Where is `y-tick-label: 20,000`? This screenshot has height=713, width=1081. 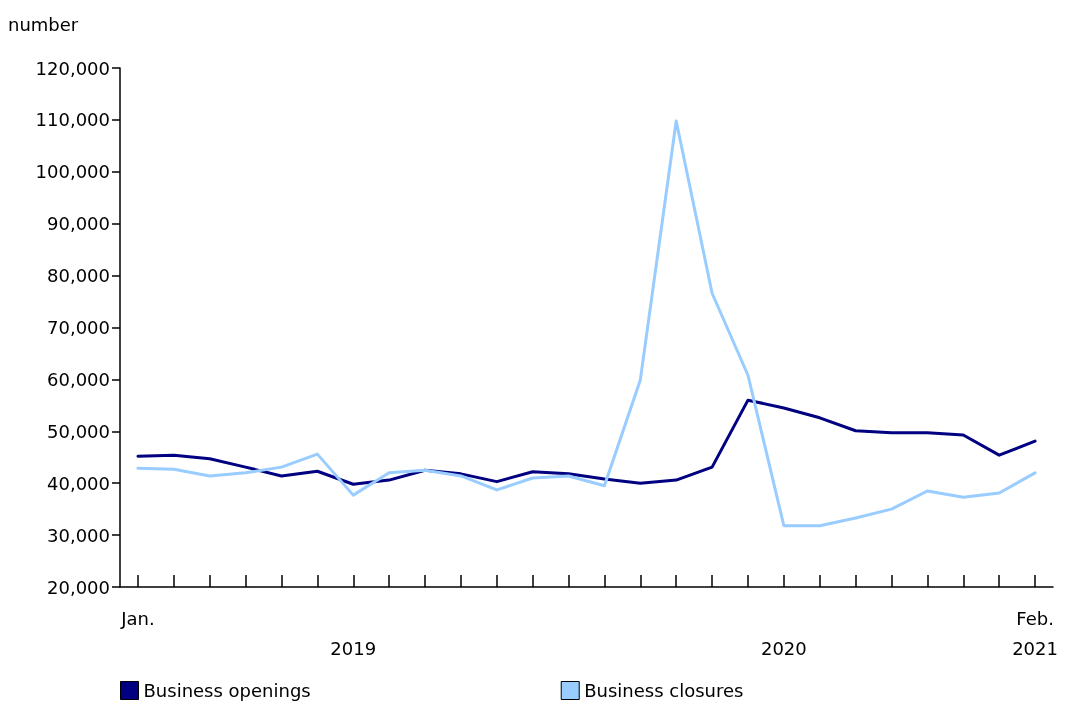
y-tick-label: 20,000 is located at coordinates (78, 587).